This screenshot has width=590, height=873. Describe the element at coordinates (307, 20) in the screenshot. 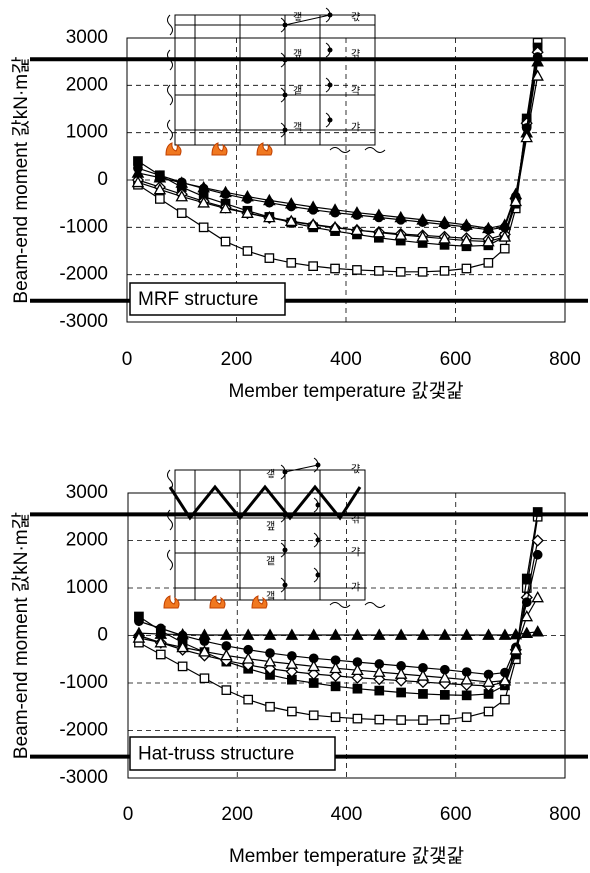

I see `link` at that location.